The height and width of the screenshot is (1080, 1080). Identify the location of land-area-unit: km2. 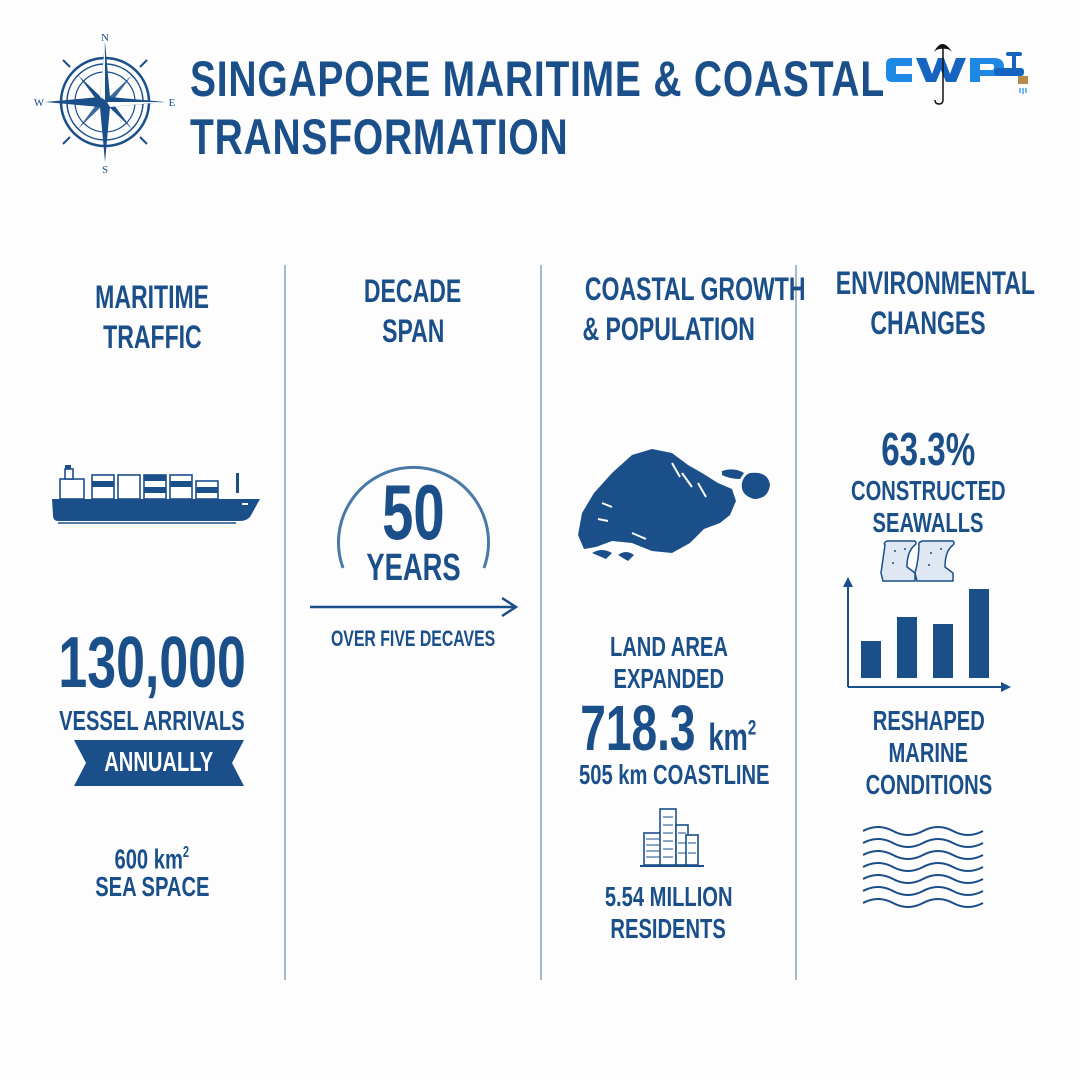
(732, 737).